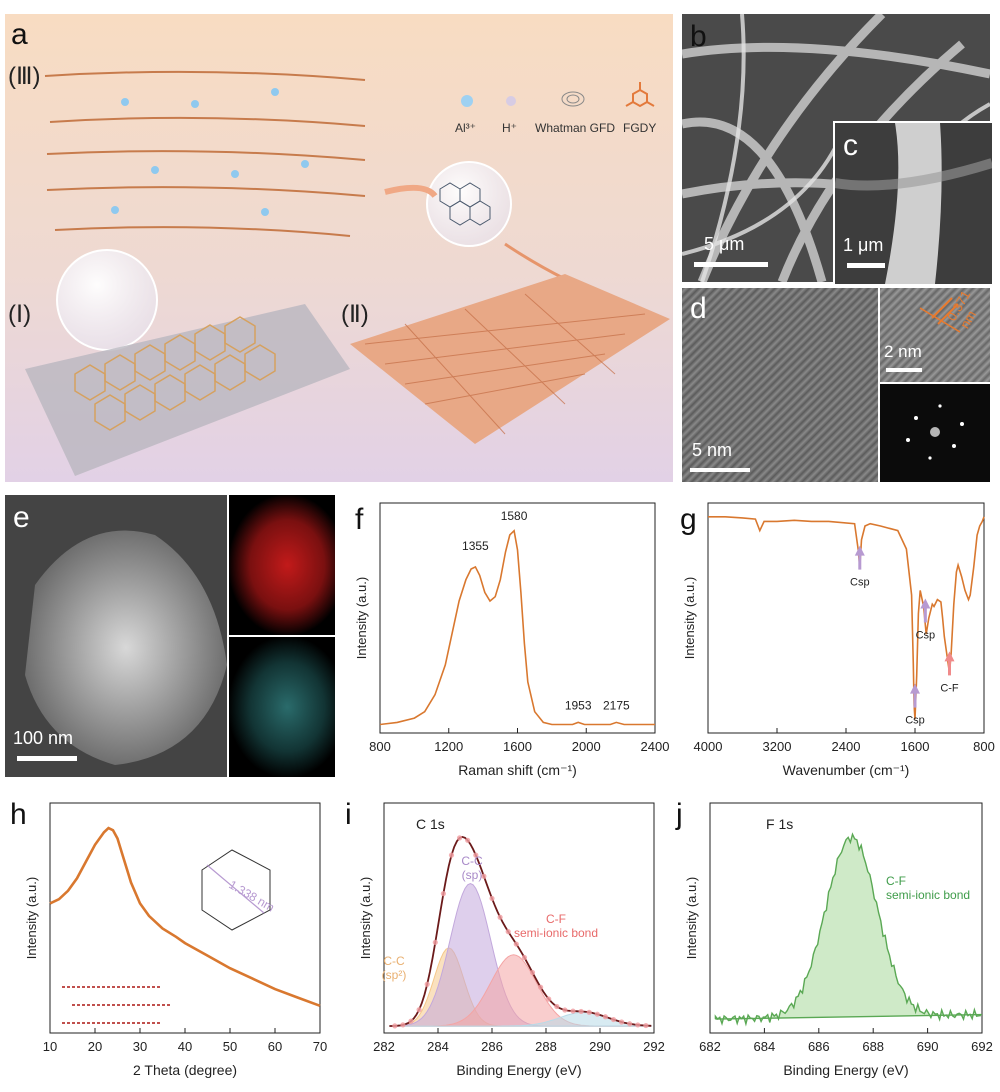  Describe the element at coordinates (472, 861) in the screenshot. I see `xps-c1s-label: C-C` at that location.